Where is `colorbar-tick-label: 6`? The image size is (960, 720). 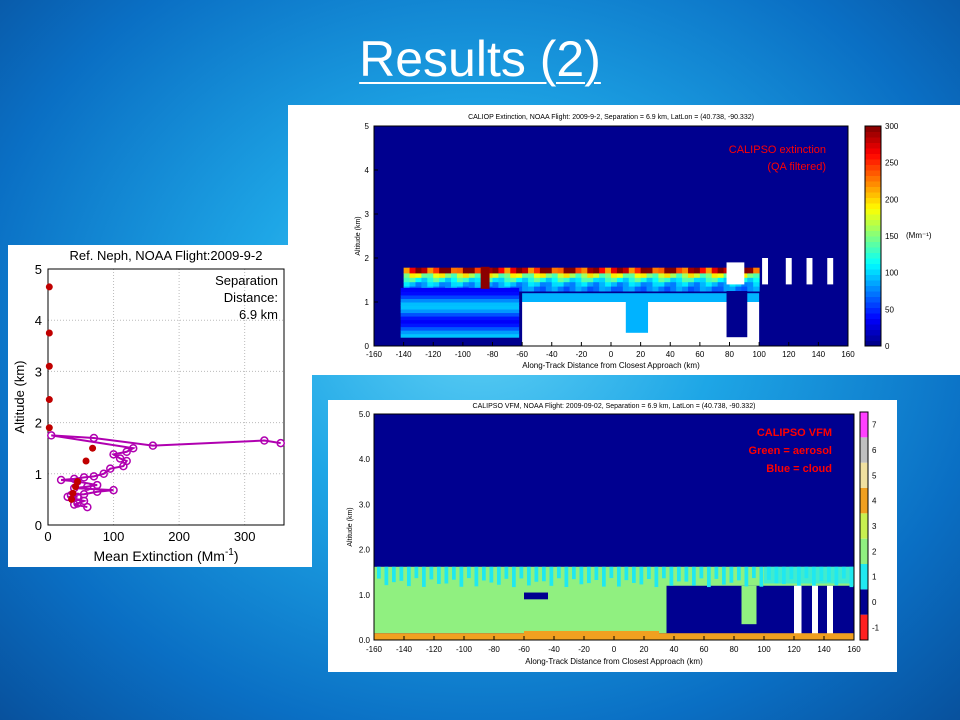
colorbar-tick-label: 6 is located at coordinates (874, 450).